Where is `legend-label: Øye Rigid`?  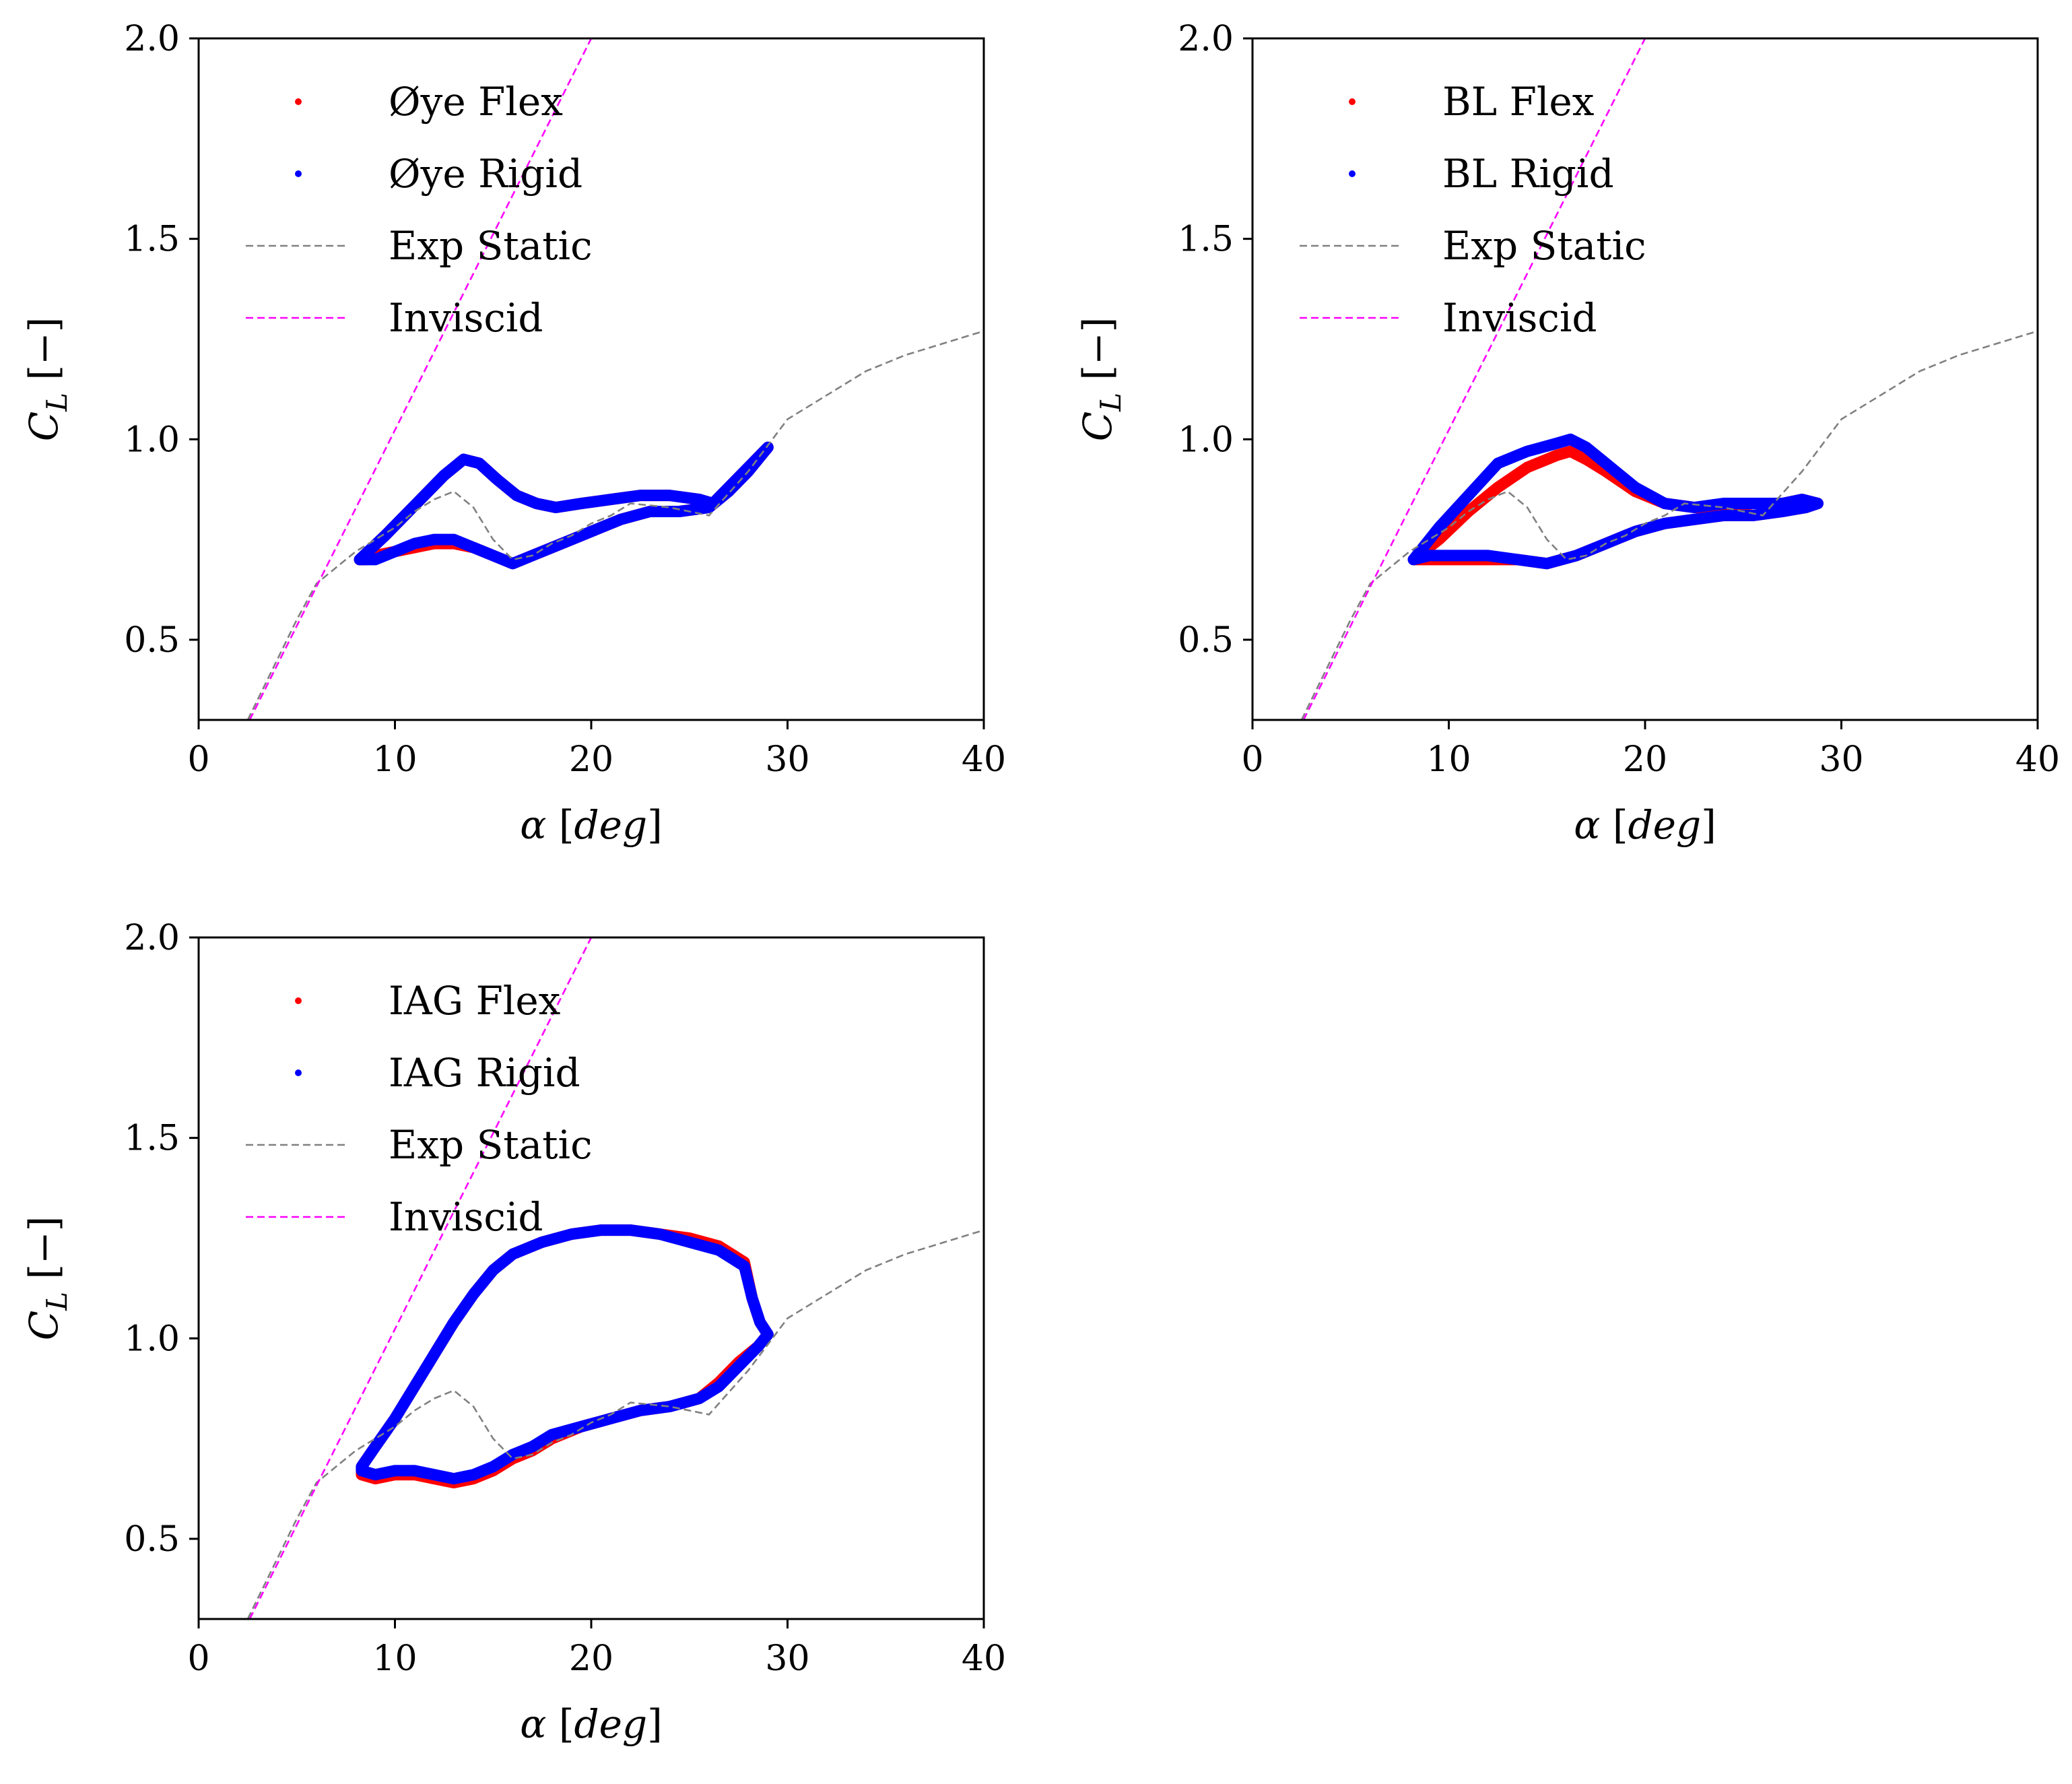
legend-label: Øye Rigid is located at coordinates (485, 174).